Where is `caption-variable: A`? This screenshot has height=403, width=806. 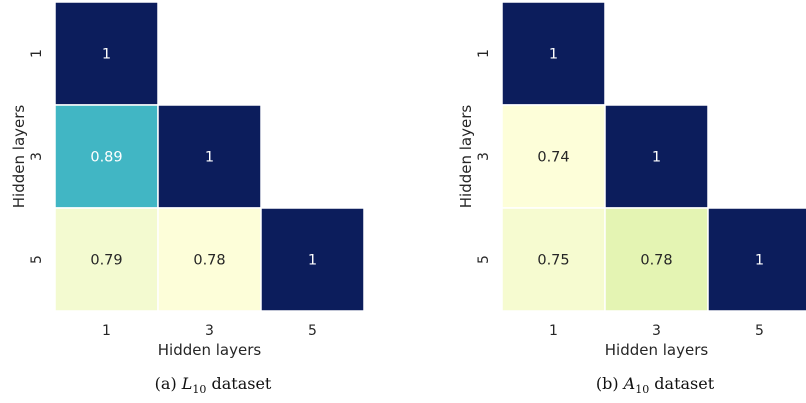 caption-variable: A is located at coordinates (629, 383).